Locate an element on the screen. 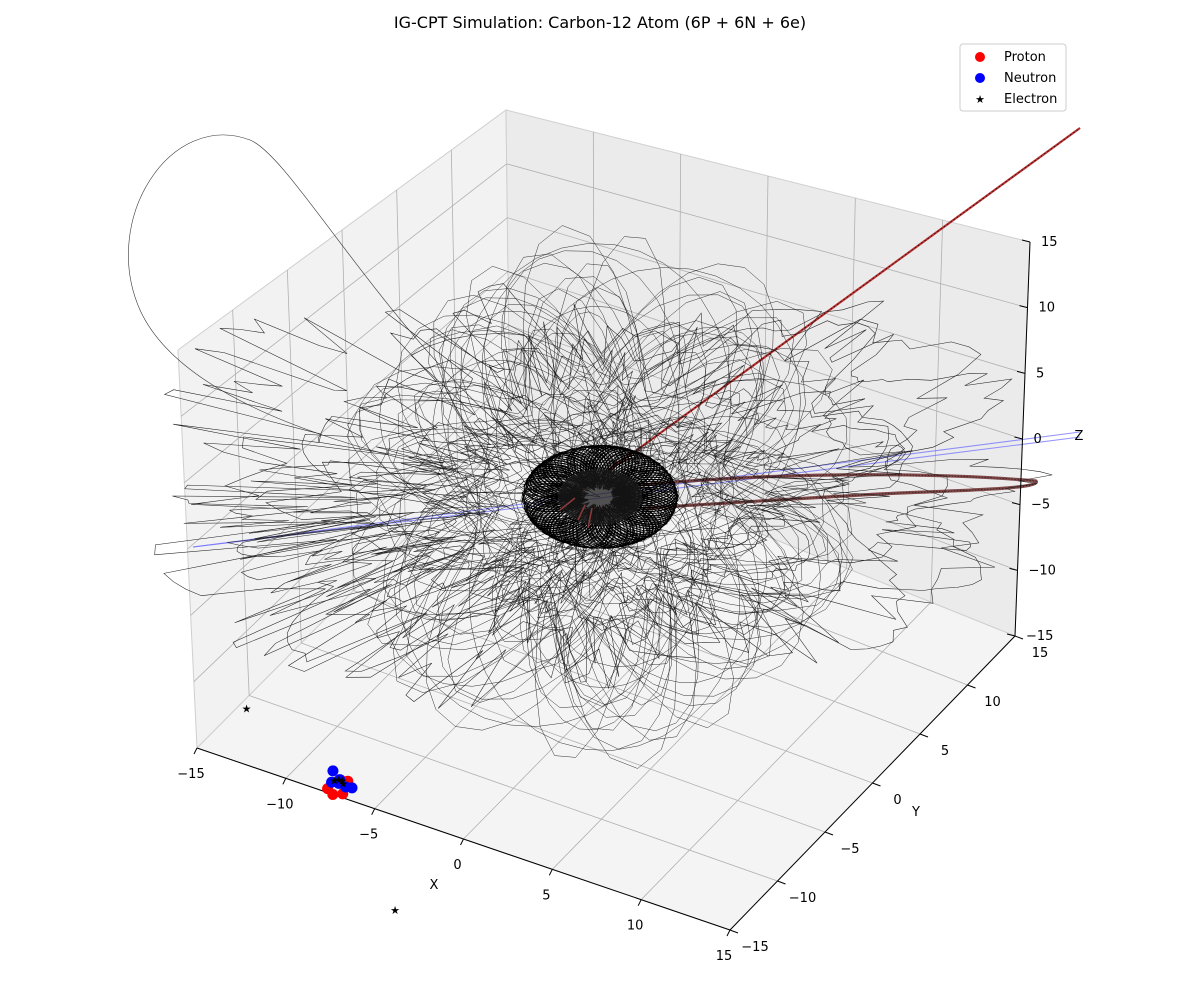 The height and width of the screenshot is (1000, 1200). legend: Proton Neutron ★ Electron is located at coordinates (1013, 77).